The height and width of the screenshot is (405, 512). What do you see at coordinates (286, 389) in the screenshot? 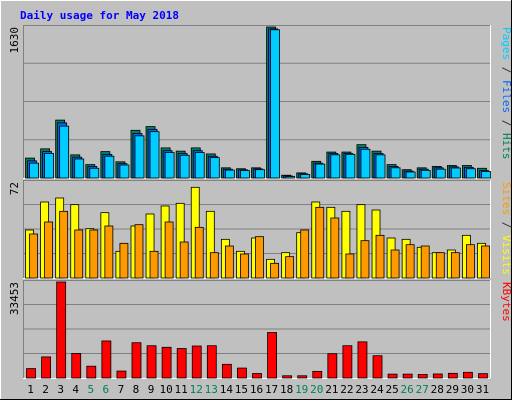
I see `x-tick-label-day-18: 18` at bounding box center [286, 389].